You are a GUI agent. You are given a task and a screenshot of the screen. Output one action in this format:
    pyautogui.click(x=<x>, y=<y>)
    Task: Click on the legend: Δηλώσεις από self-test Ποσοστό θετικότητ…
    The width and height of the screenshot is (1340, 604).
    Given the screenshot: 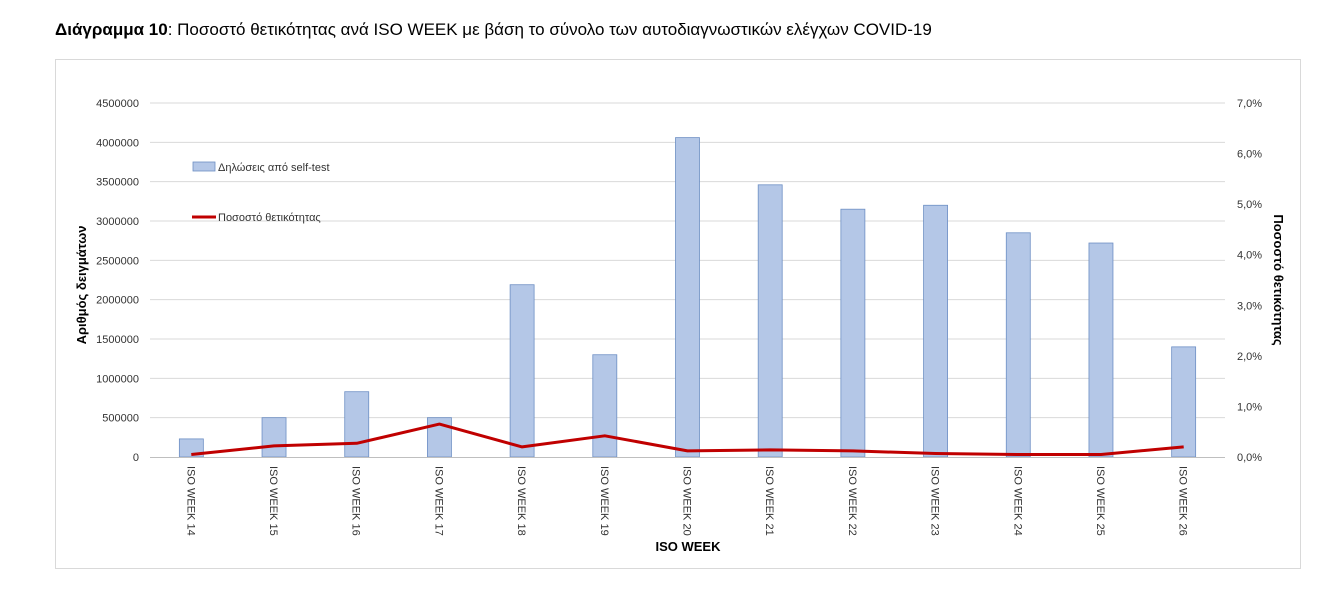 What is the action you would take?
    pyautogui.click(x=261, y=192)
    